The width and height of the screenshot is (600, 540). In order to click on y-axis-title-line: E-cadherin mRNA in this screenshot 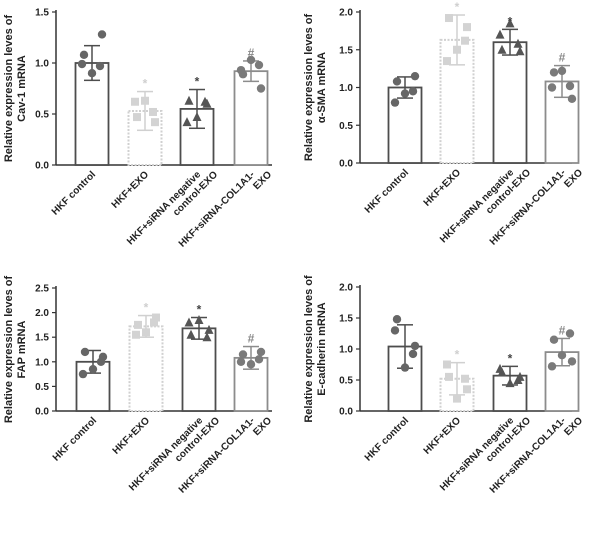, I will do `click(322, 349)`.